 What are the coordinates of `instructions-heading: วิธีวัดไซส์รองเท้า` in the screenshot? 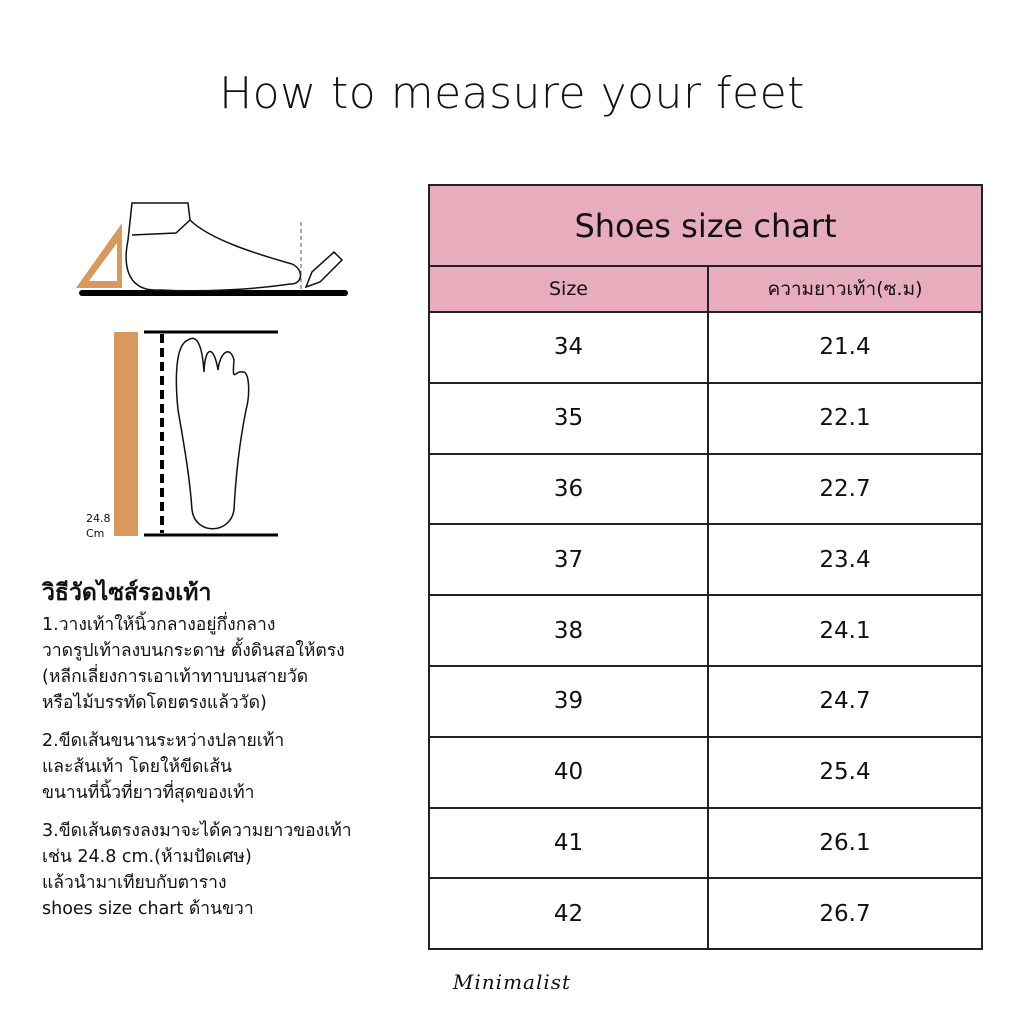 It's located at (127, 593).